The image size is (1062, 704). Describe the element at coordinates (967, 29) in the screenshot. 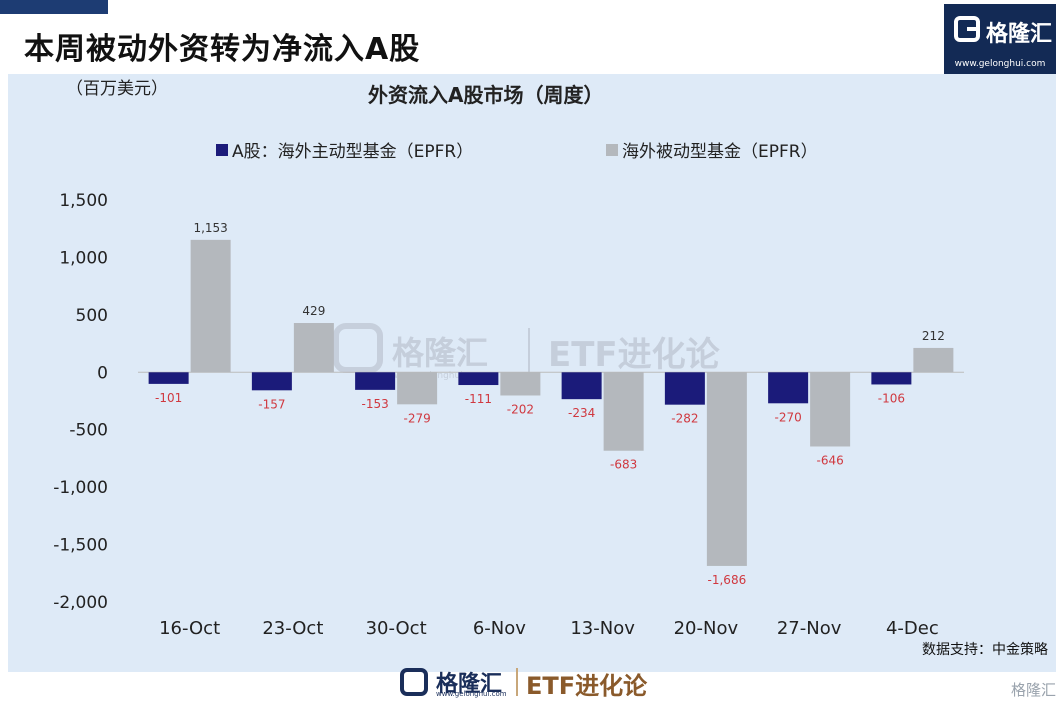

I see `logo-g-icon` at that location.